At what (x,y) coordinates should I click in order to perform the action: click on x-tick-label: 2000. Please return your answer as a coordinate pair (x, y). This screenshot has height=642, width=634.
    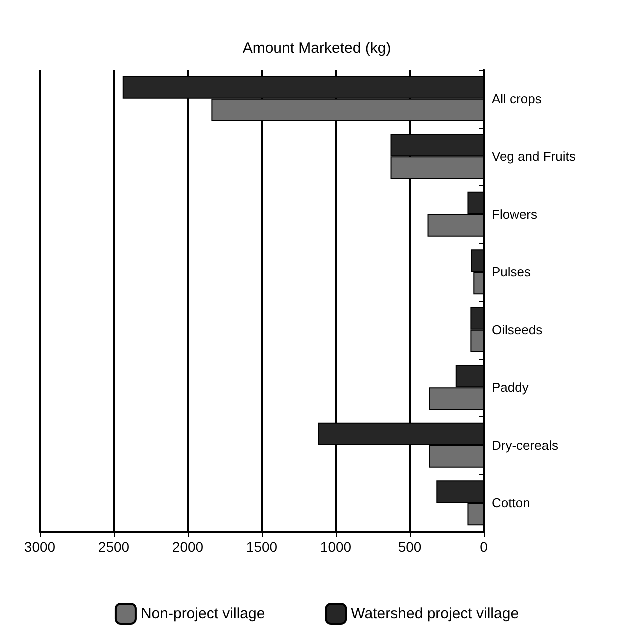
    Looking at the image, I should click on (188, 547).